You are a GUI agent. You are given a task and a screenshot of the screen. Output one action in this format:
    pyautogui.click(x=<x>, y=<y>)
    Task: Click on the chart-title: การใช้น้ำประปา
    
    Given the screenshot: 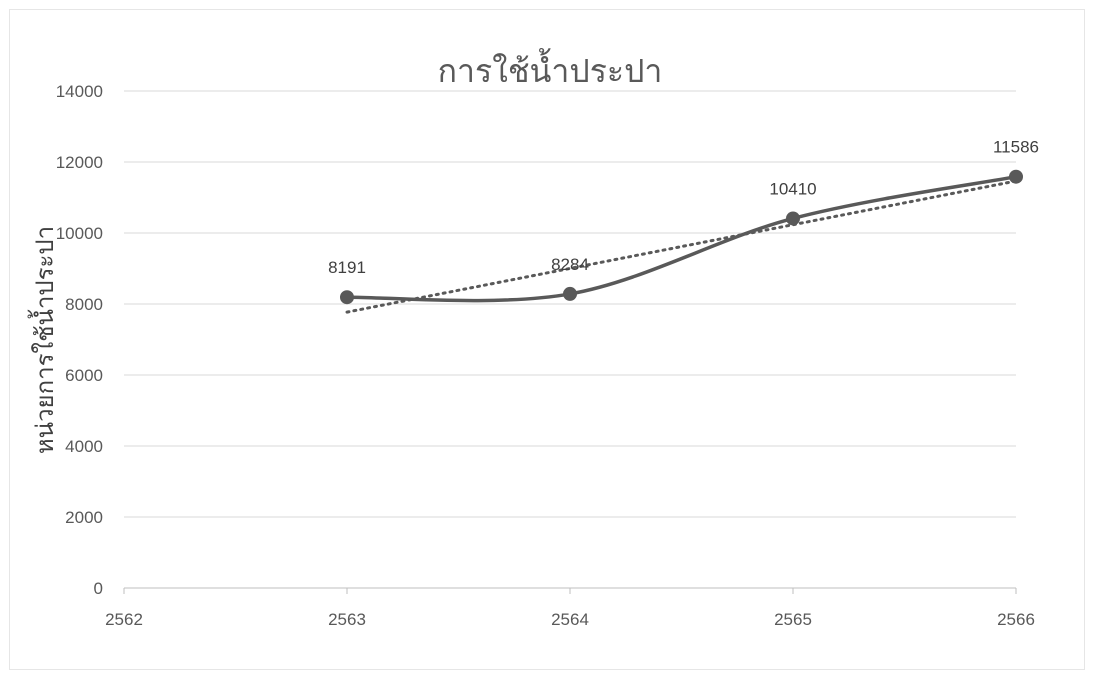 What is the action you would take?
    pyautogui.click(x=550, y=69)
    